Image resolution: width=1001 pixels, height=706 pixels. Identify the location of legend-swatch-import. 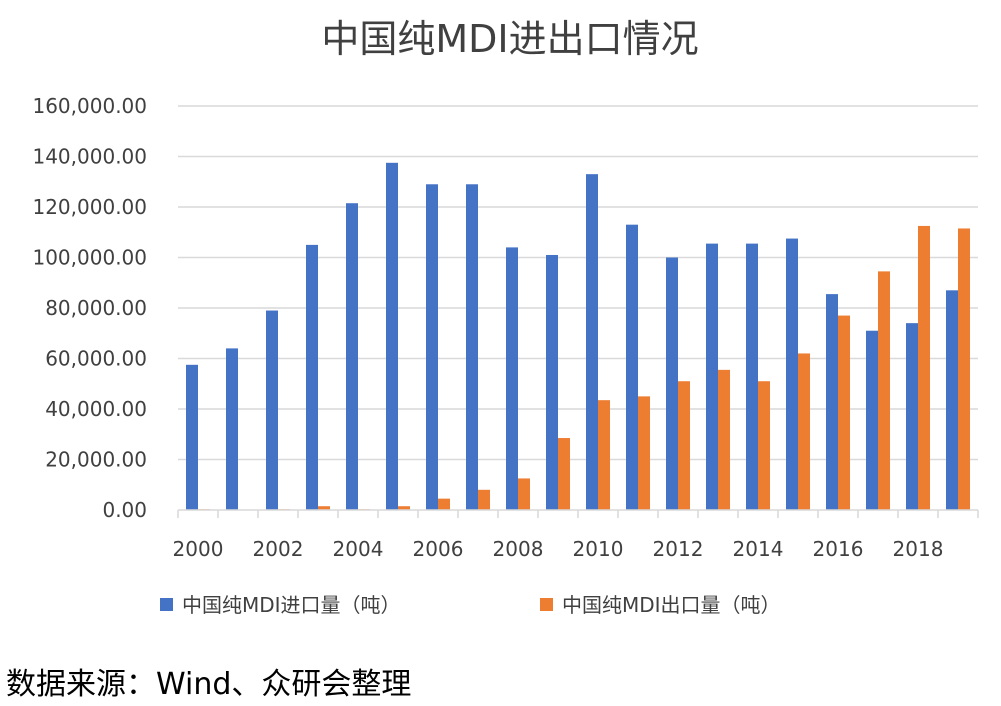
(166, 604).